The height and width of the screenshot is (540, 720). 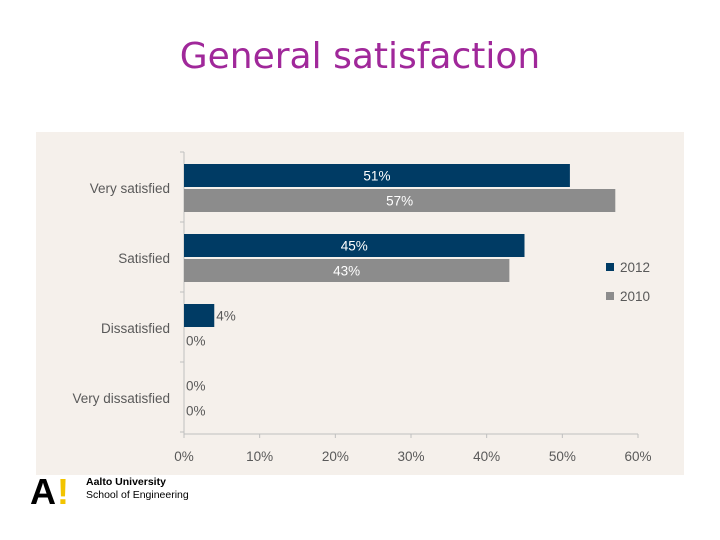 I want to click on x-tick-label: 50%, so click(x=562, y=456).